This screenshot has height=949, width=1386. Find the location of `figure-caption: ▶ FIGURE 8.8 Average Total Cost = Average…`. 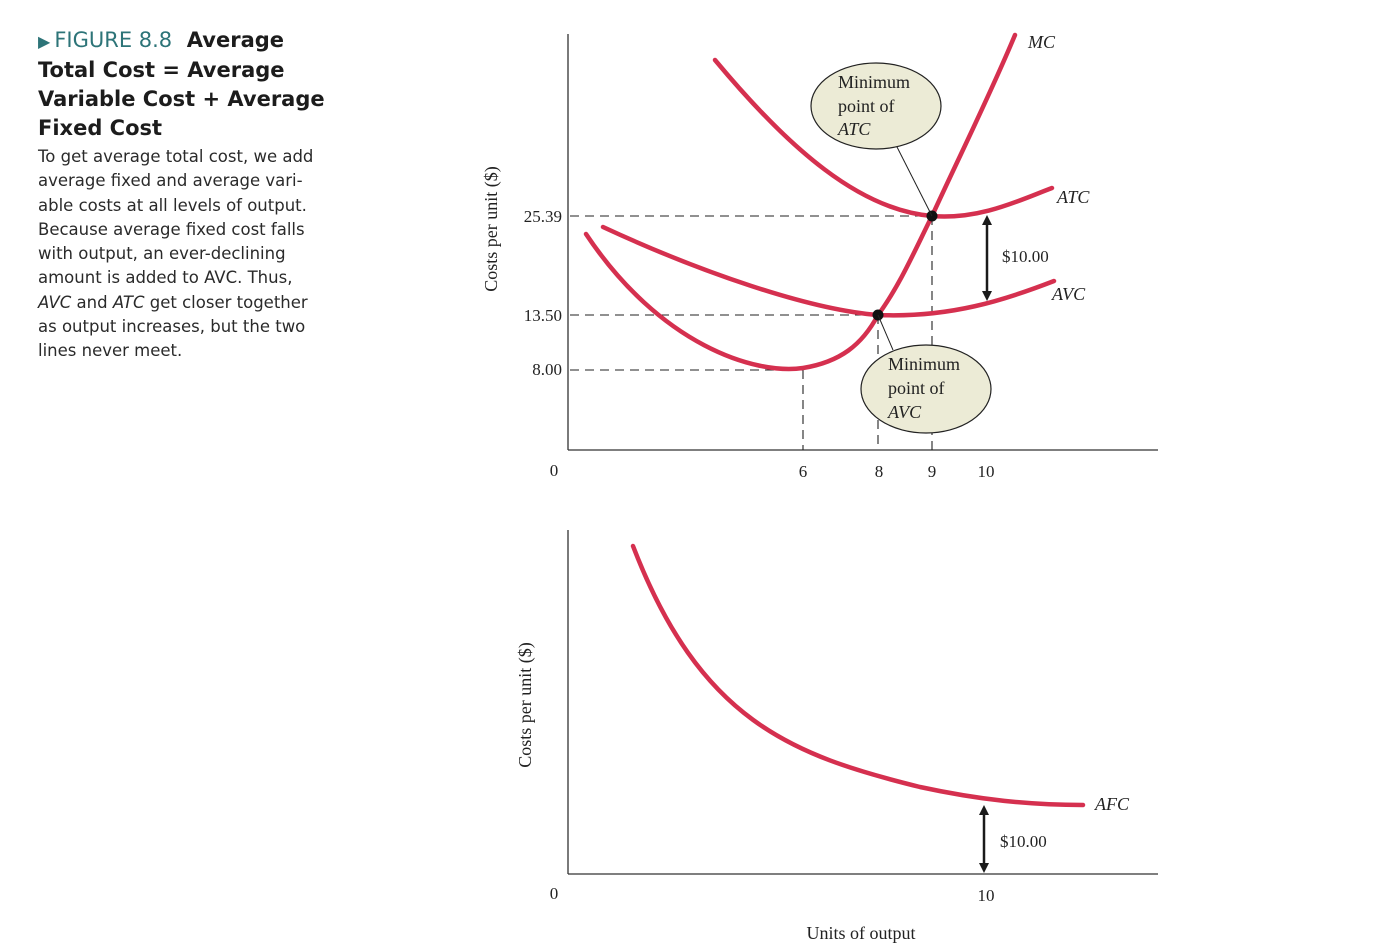

figure-caption: ▶ FIGURE 8.8 Average Total Cost = Average… is located at coordinates (188, 195).